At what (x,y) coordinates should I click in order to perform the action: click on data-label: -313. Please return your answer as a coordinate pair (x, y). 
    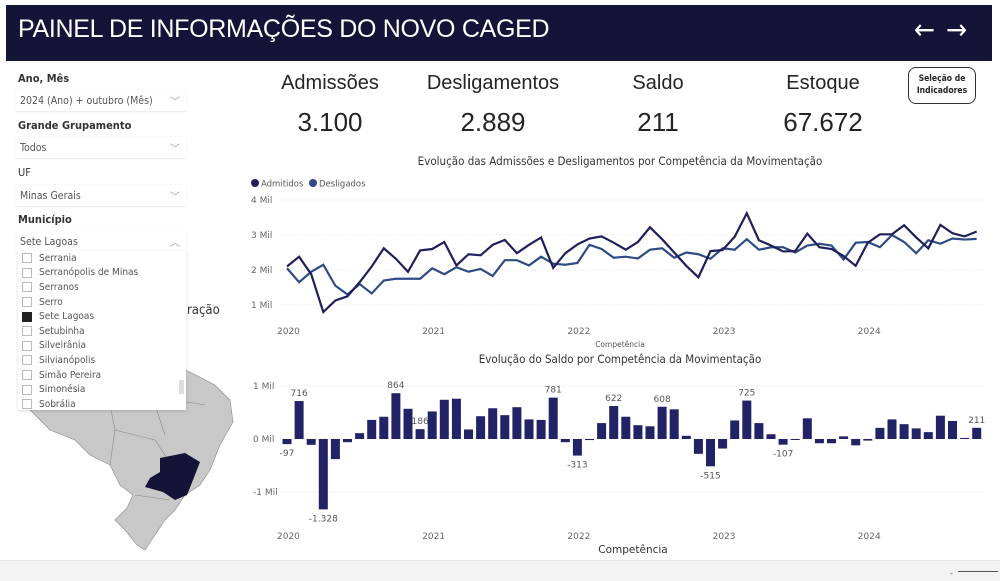
    Looking at the image, I should click on (577, 466).